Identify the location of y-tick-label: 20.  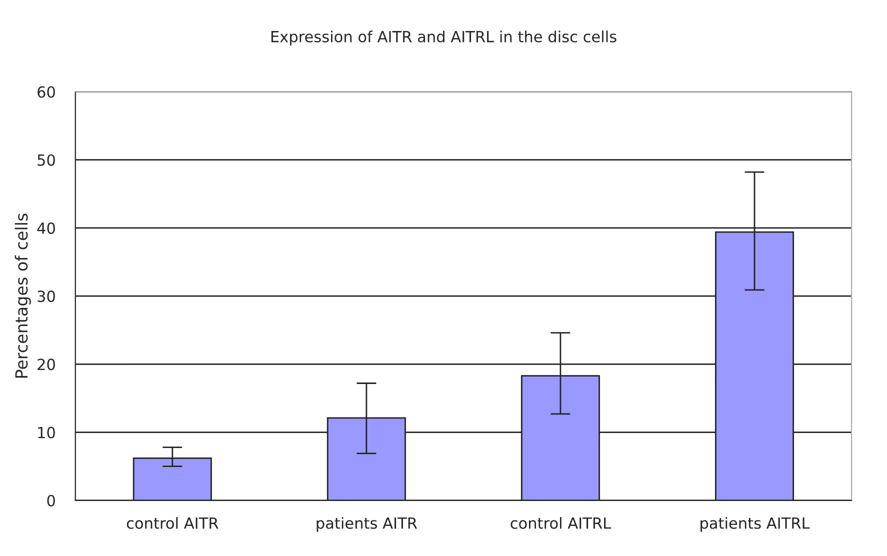
(46, 364).